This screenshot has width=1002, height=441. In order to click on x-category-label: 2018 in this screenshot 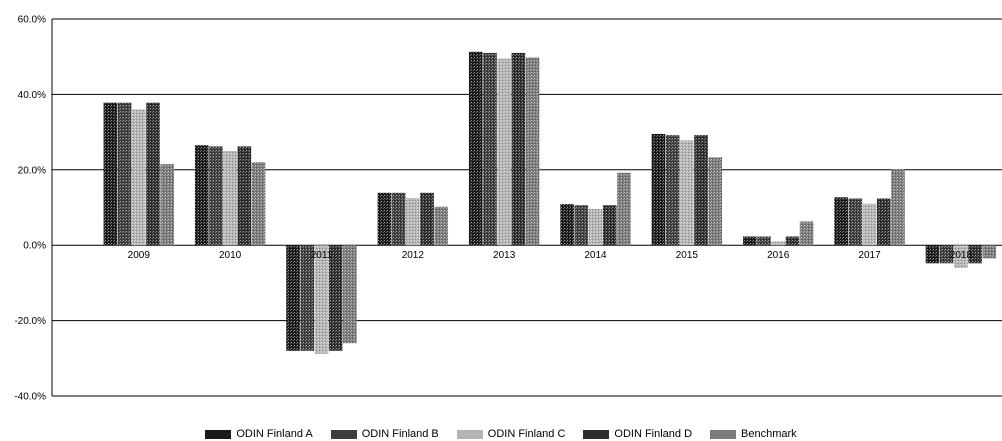, I will do `click(961, 255)`.